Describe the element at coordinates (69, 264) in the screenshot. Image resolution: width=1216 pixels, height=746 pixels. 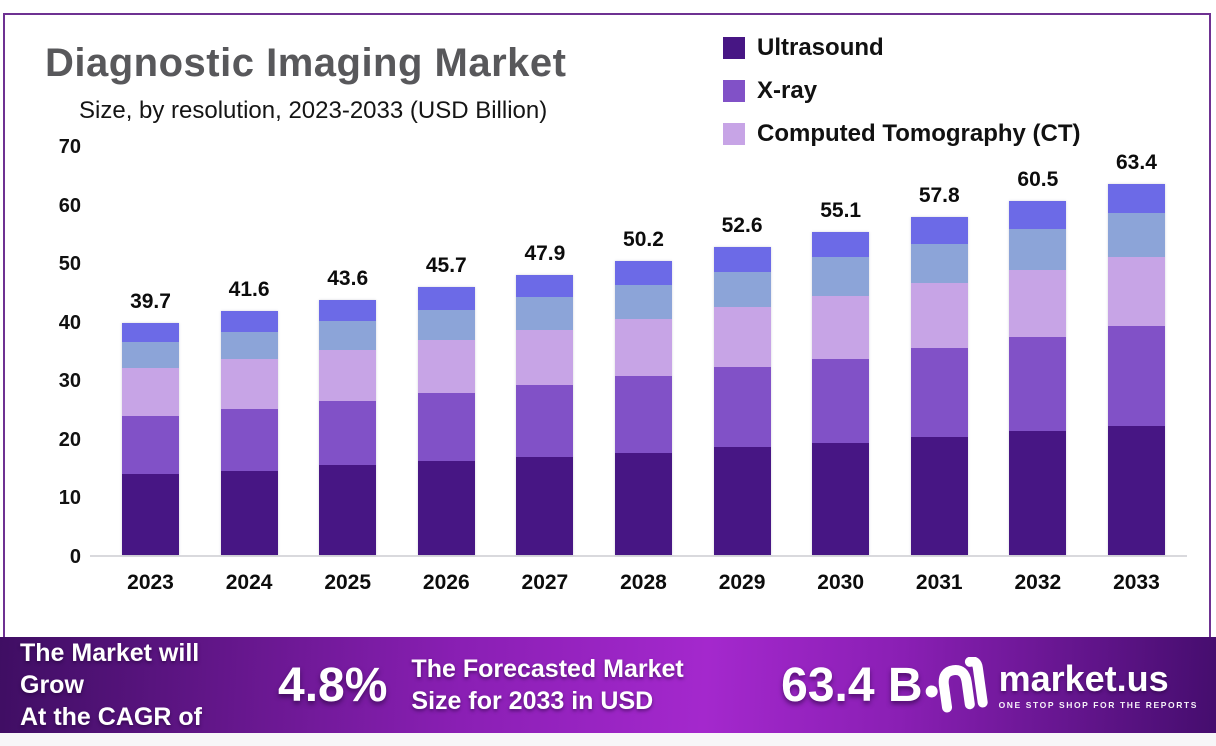
I see `y-tick-label: 50` at that location.